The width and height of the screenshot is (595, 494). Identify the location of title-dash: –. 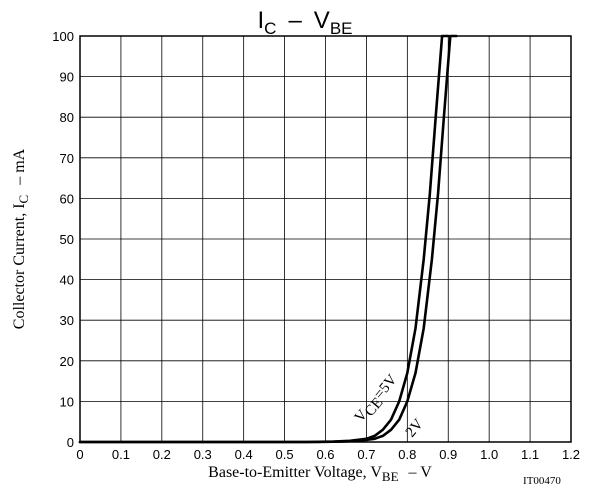
(295, 20).